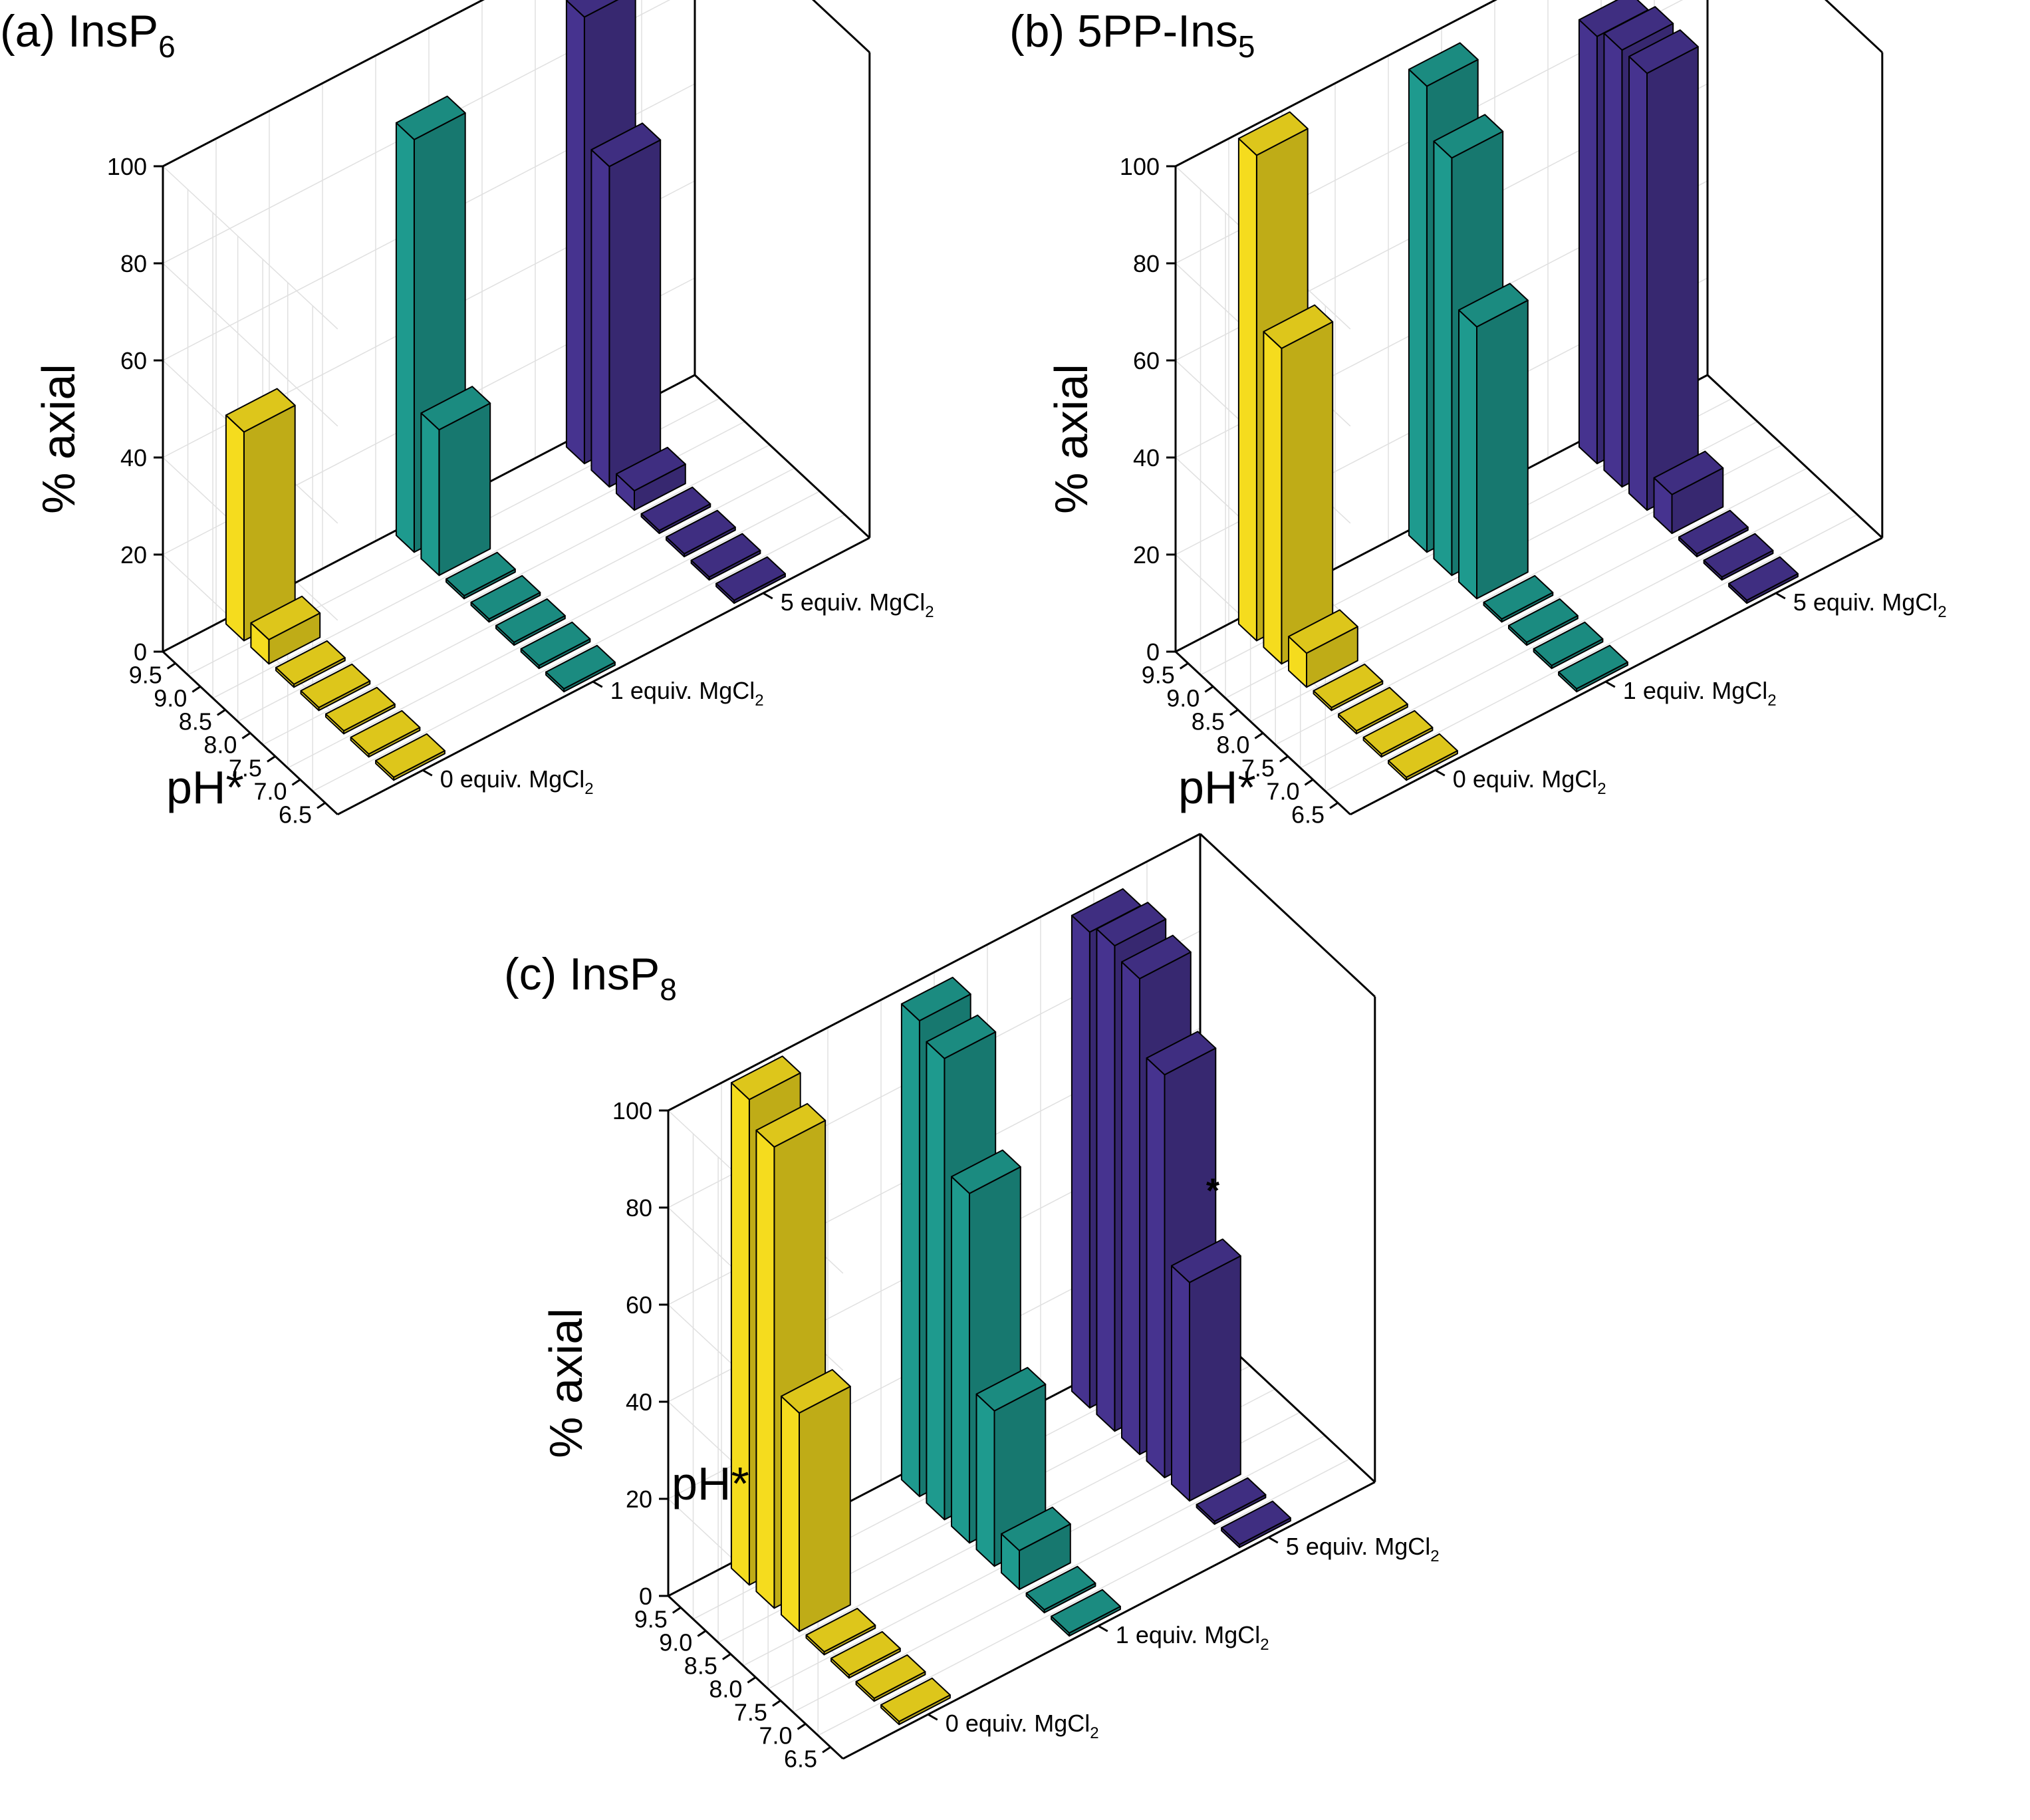  Describe the element at coordinates (1503, 449) in the screenshot. I see `bar-side` at that location.